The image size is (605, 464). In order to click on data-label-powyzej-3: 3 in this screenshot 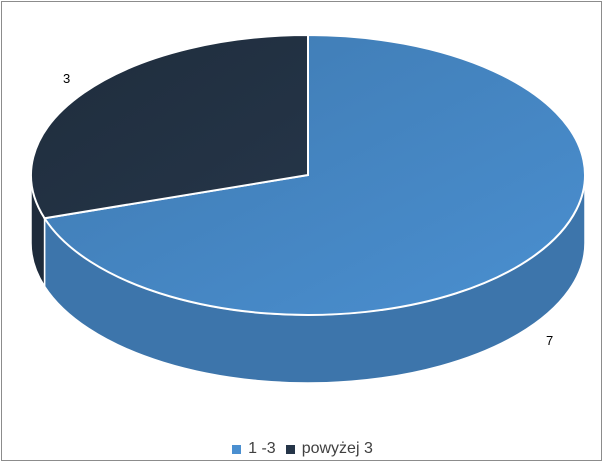, I will do `click(66, 78)`.